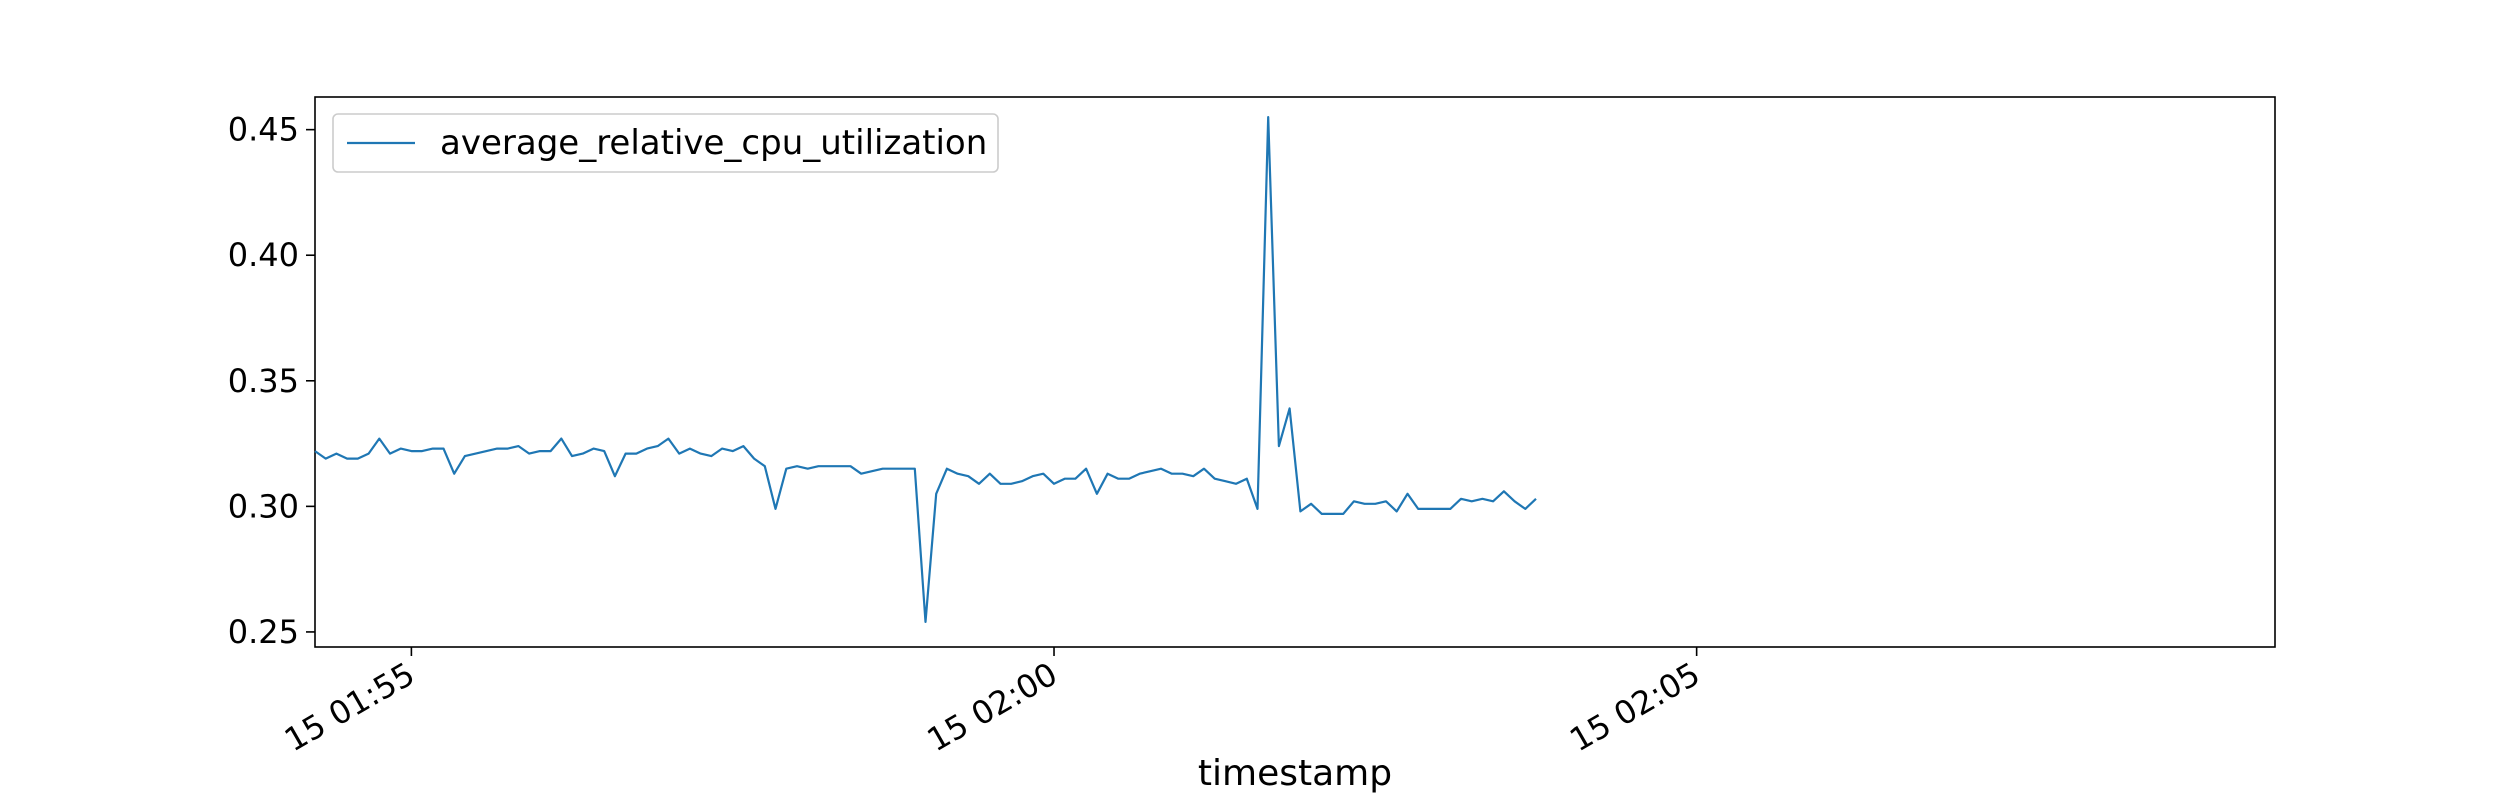 Image resolution: width=2500 pixels, height=800 pixels. I want to click on legend-box, so click(665, 143).